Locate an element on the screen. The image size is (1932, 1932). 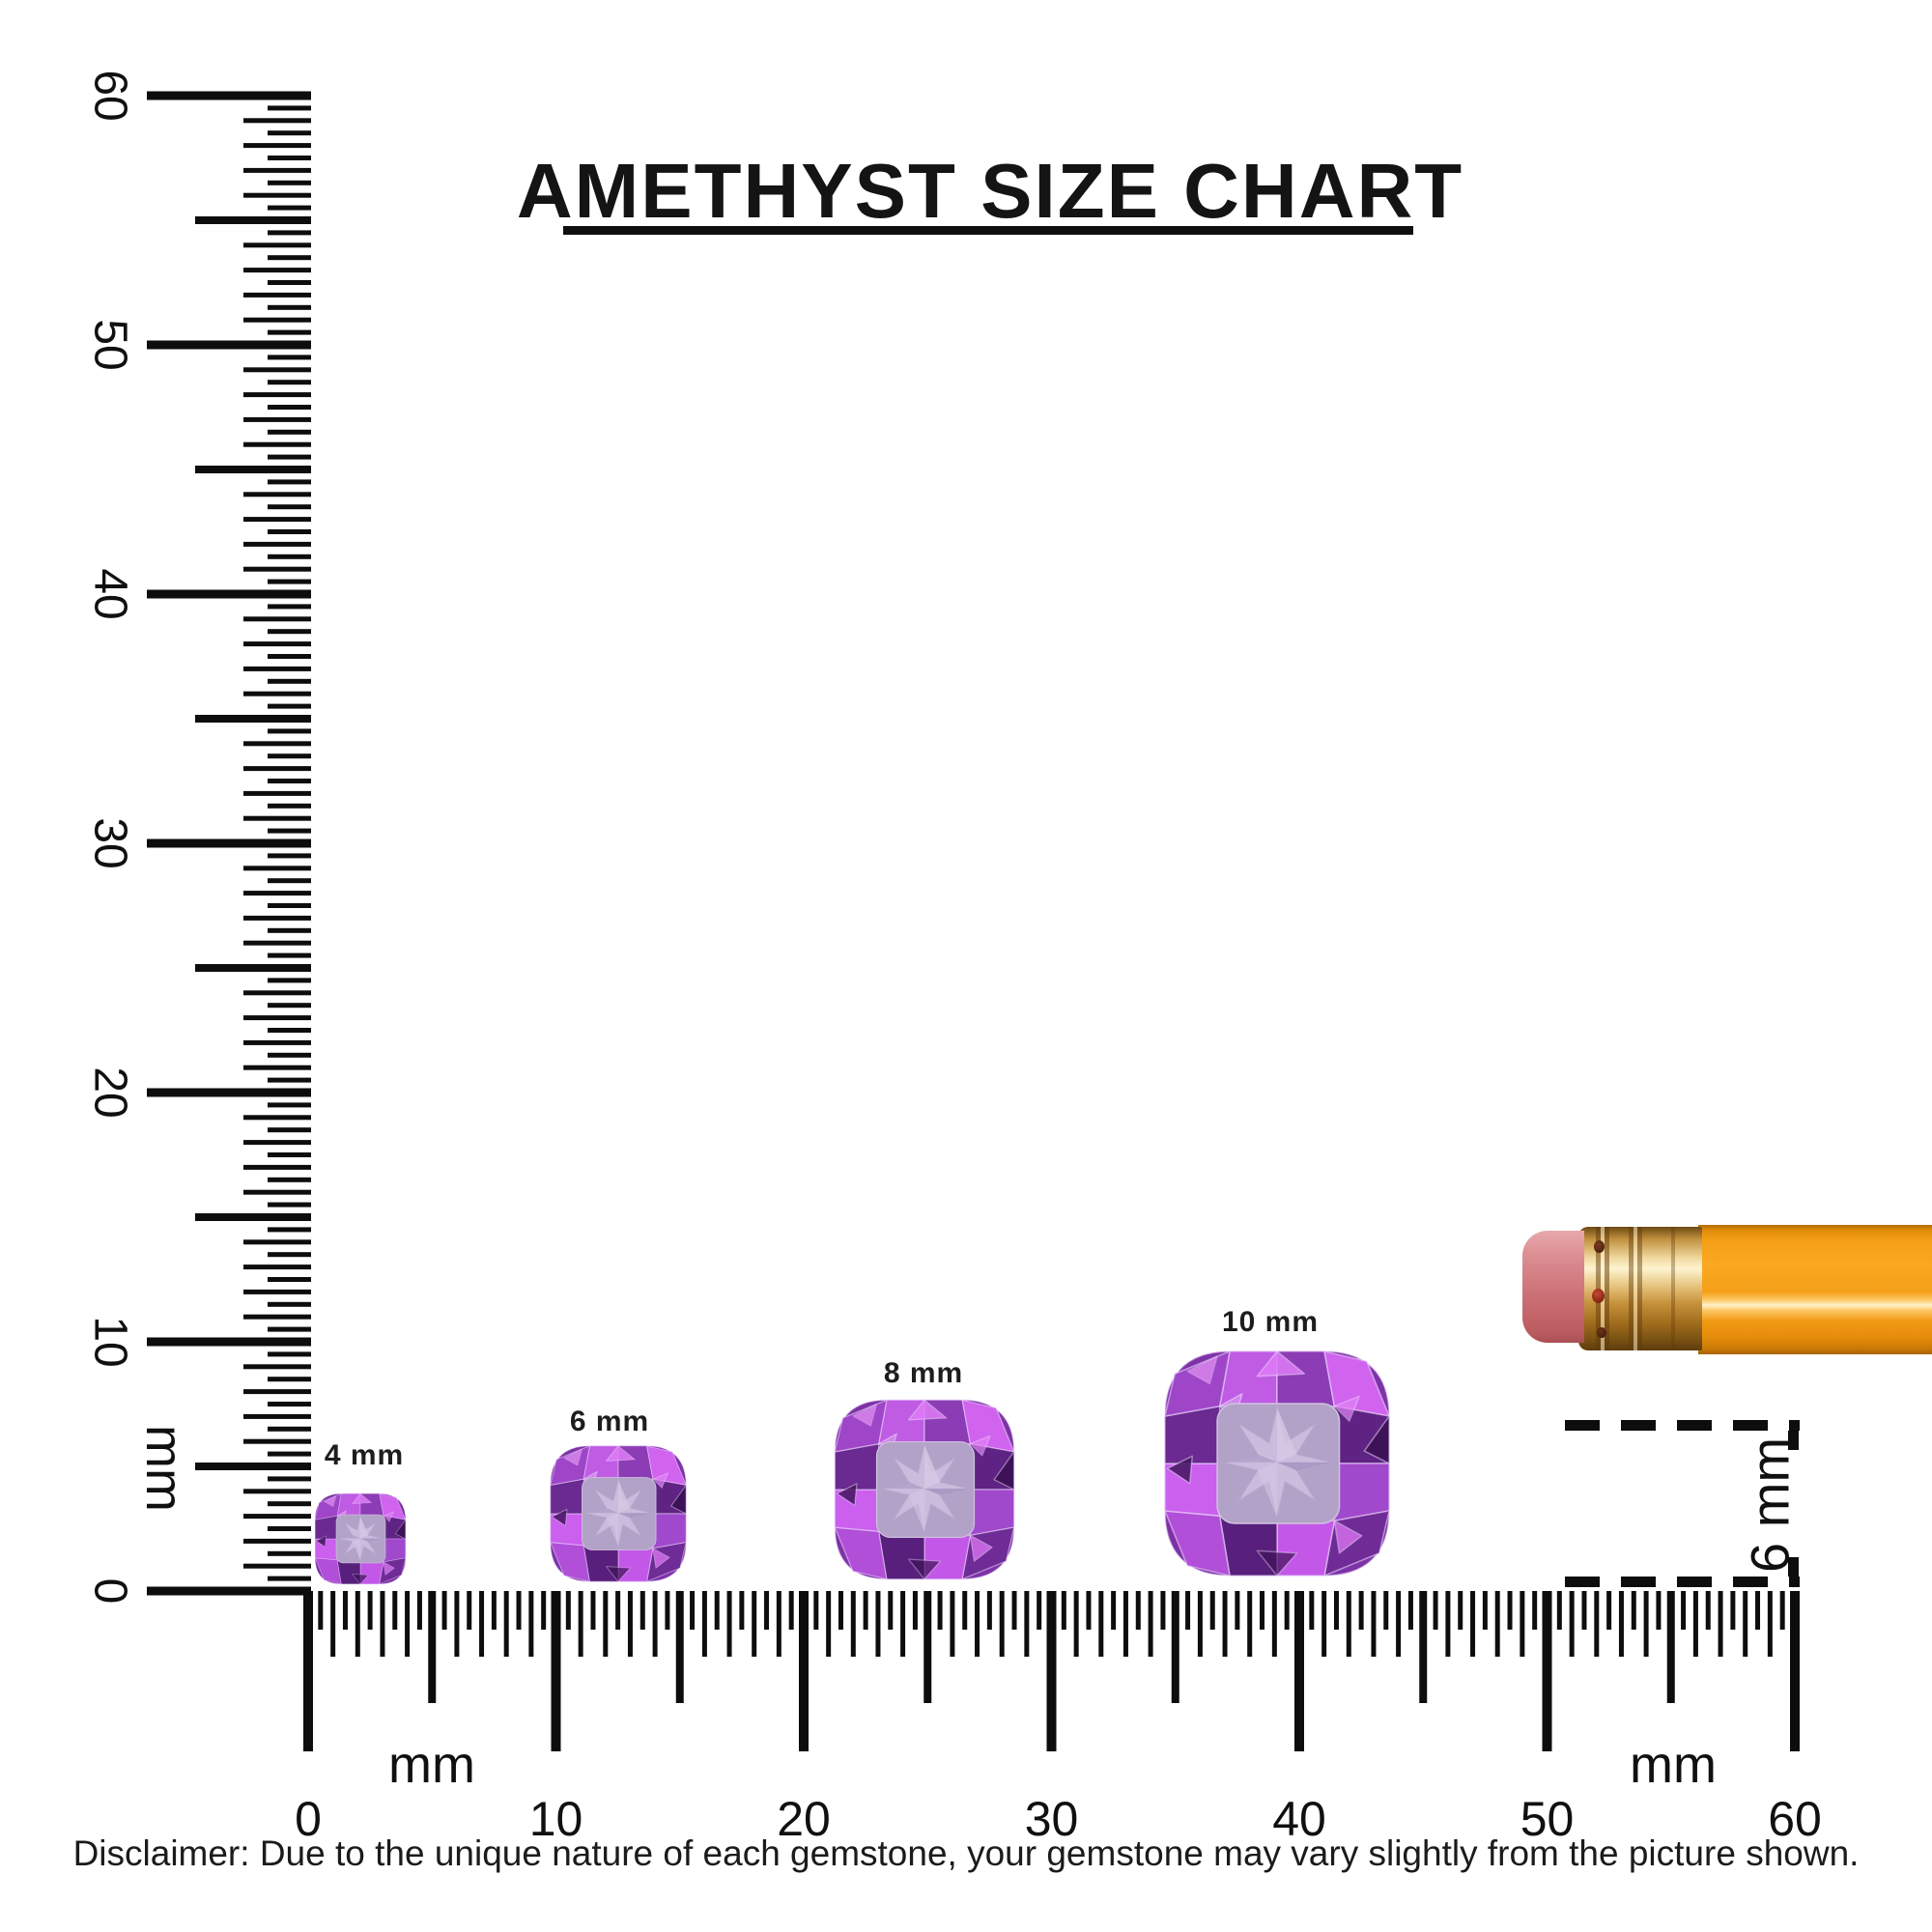
title-underline is located at coordinates (988, 230).